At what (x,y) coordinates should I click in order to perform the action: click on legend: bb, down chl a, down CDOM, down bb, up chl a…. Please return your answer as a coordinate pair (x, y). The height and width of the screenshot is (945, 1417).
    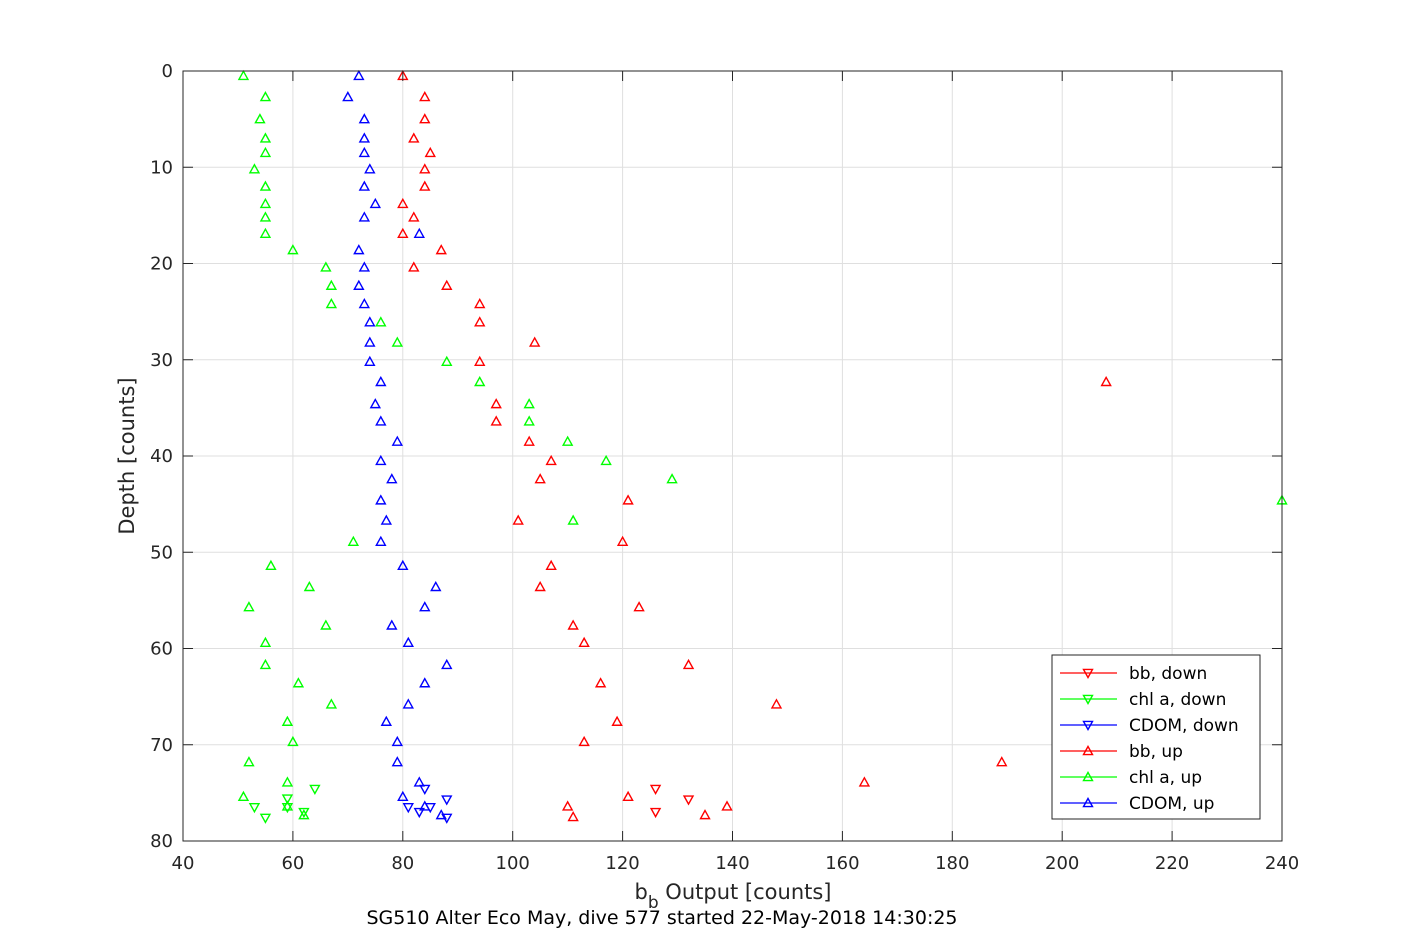
    Looking at the image, I should click on (1156, 737).